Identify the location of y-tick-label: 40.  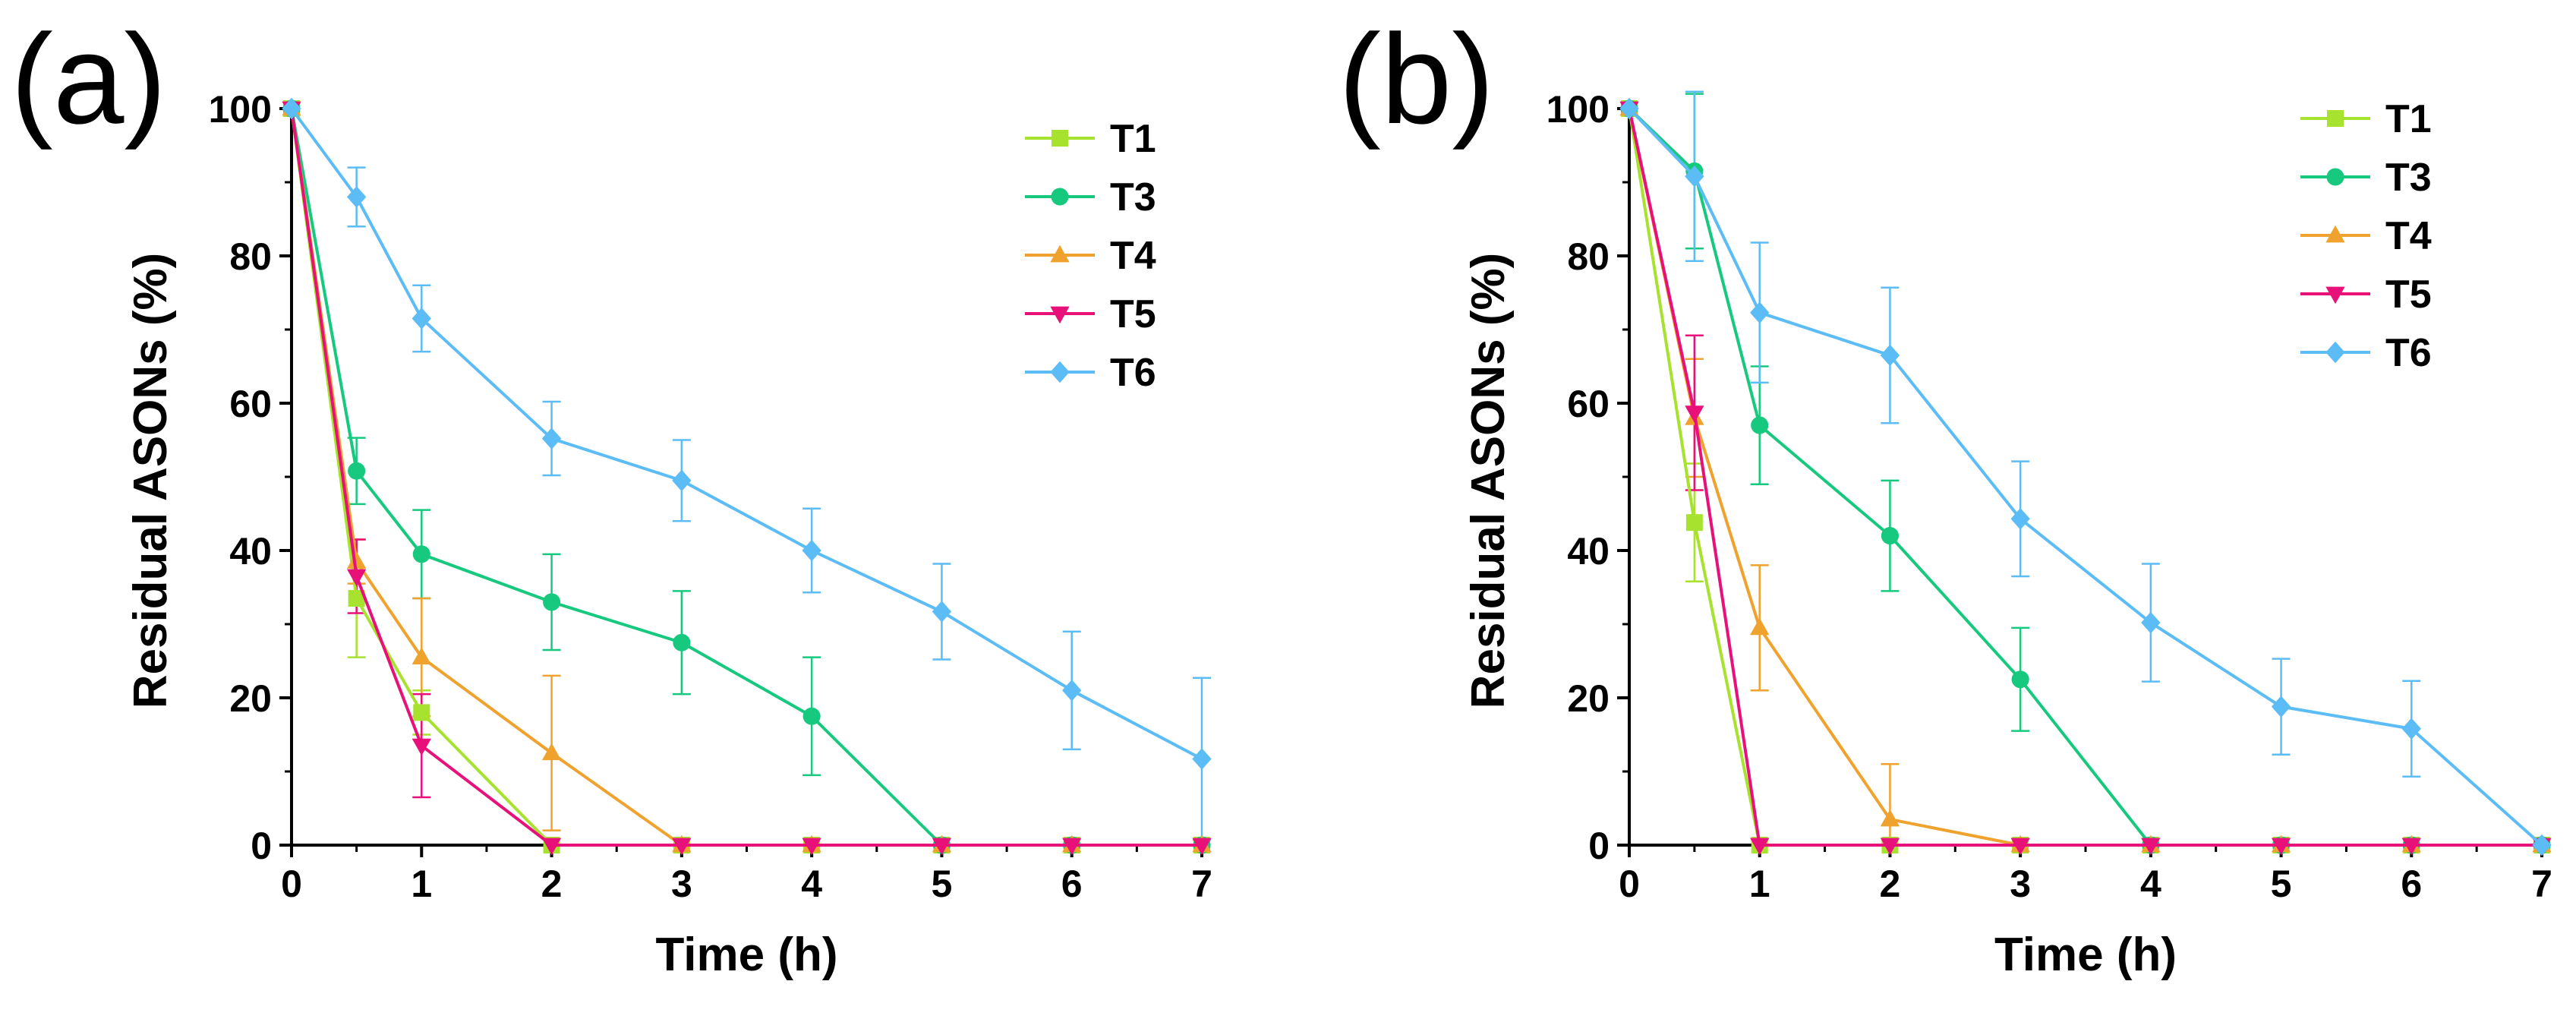
(1588, 551).